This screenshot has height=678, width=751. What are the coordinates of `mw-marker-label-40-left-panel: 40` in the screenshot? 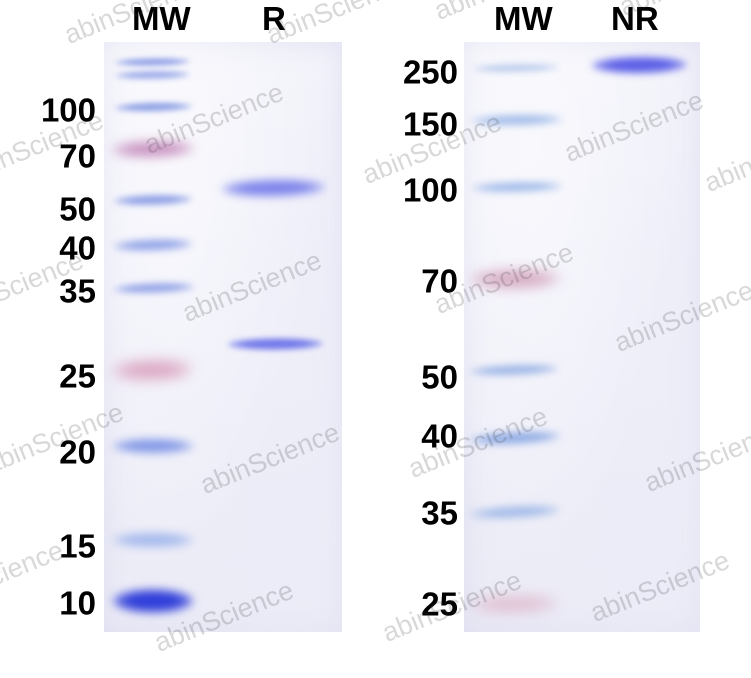 It's located at (77, 248).